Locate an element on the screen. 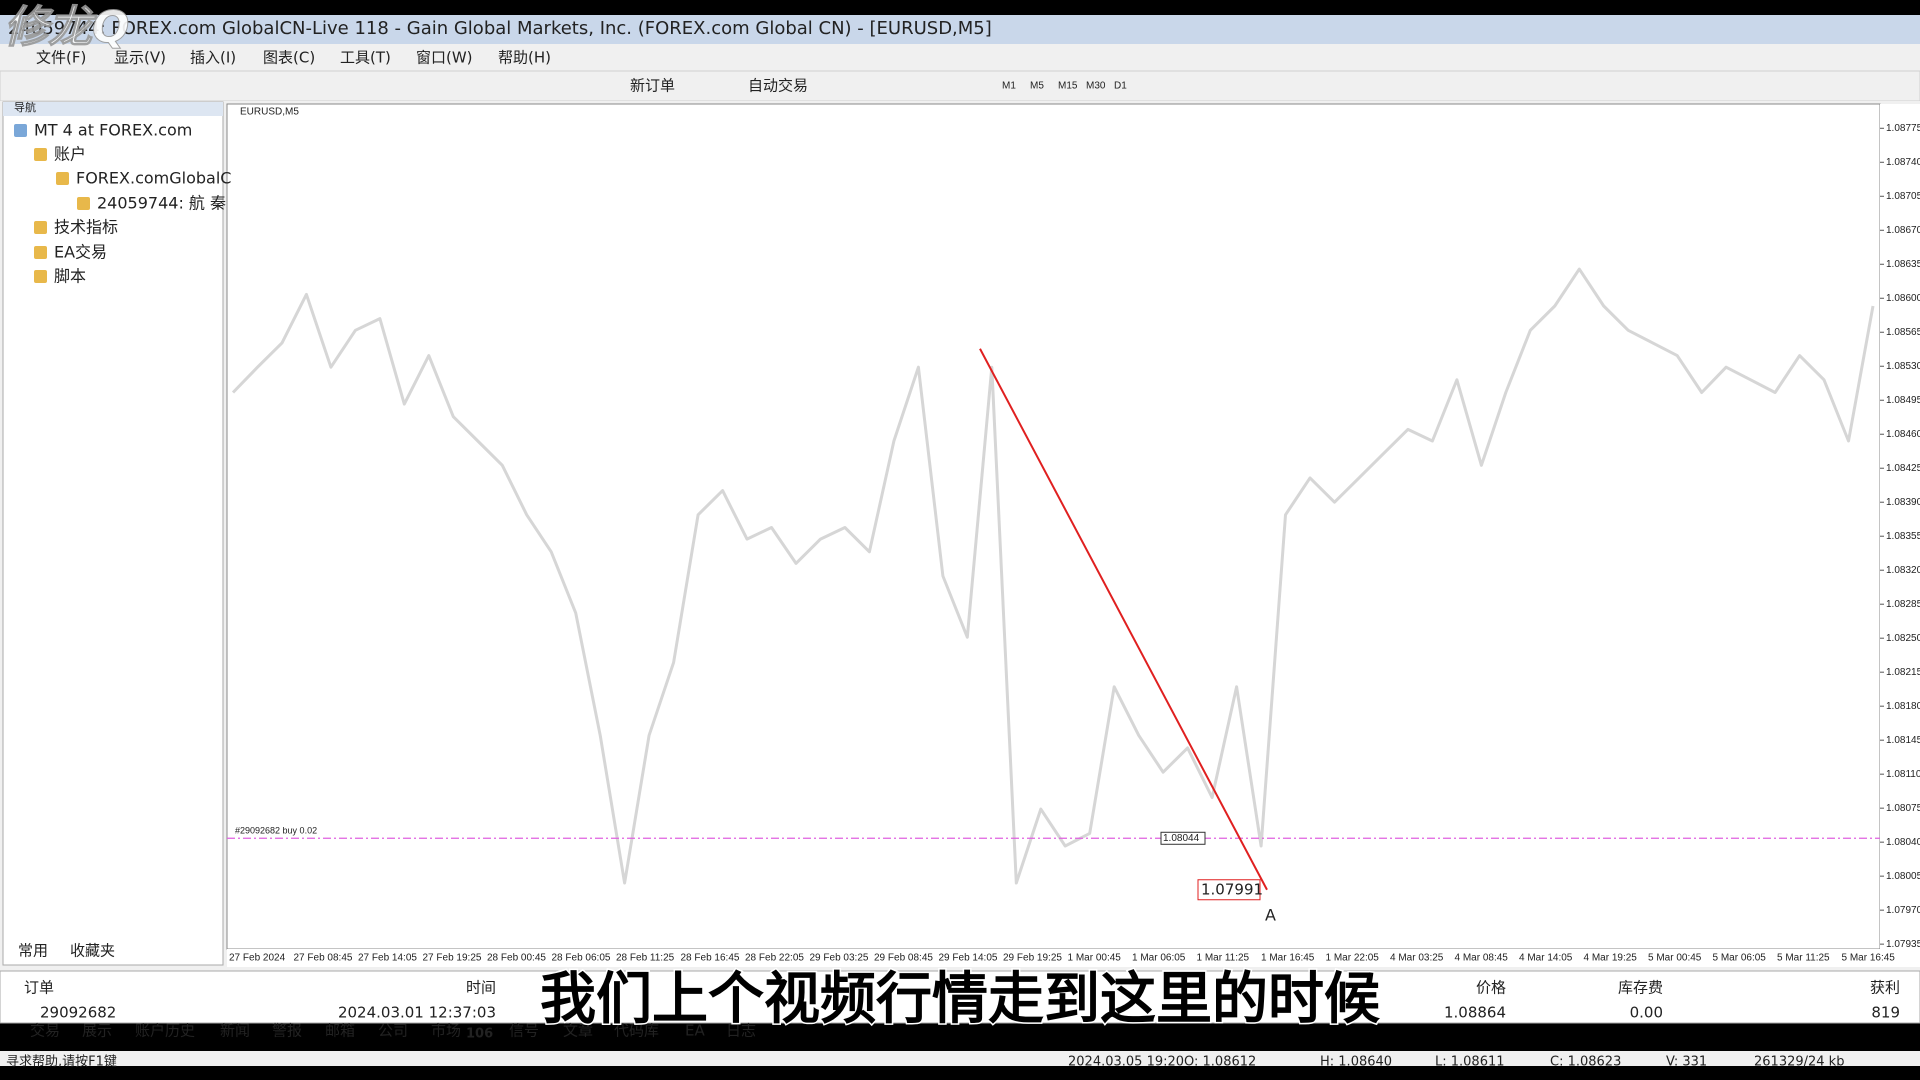  menu-item: 窗口(W) is located at coordinates (444, 58).